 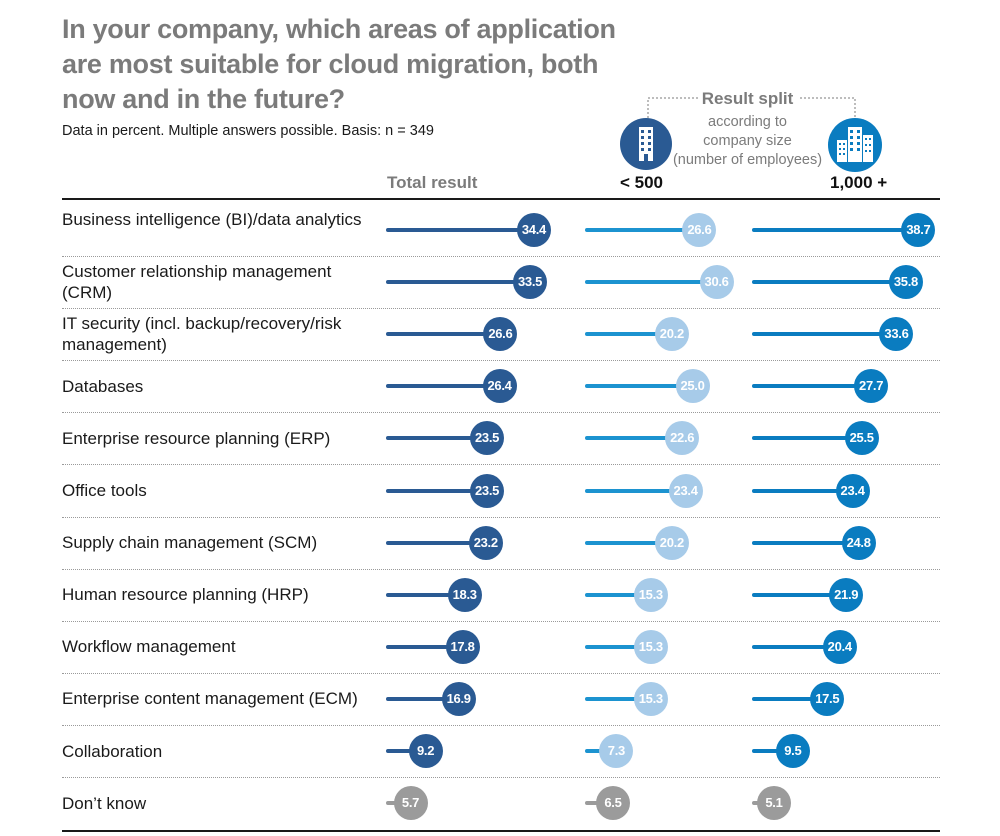 I want to click on value-bubble: 20.4, so click(x=839, y=646).